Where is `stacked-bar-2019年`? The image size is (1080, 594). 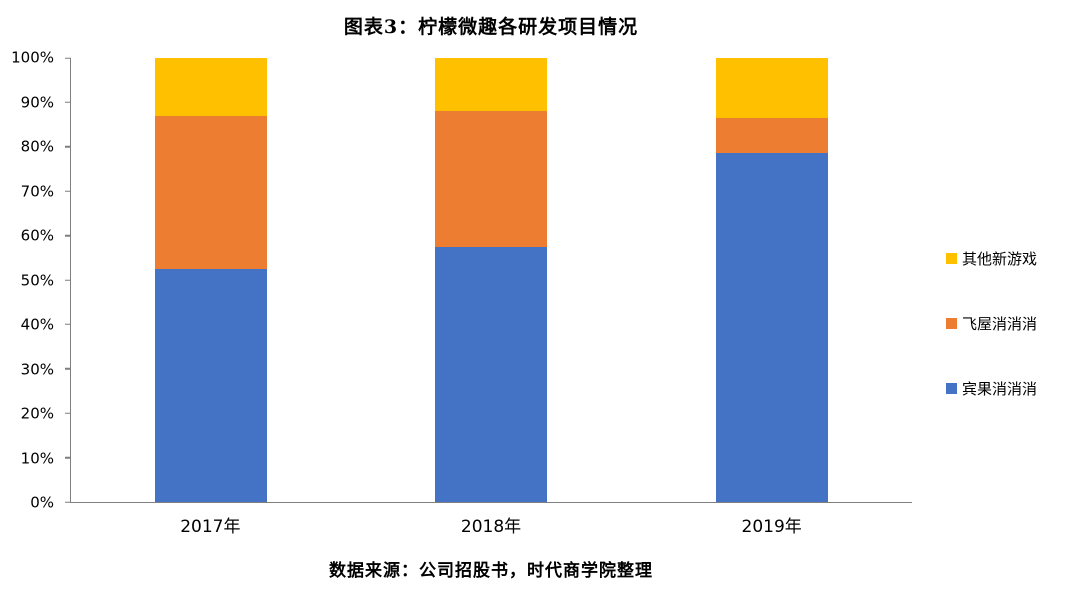
stacked-bar-2019年 is located at coordinates (771, 280).